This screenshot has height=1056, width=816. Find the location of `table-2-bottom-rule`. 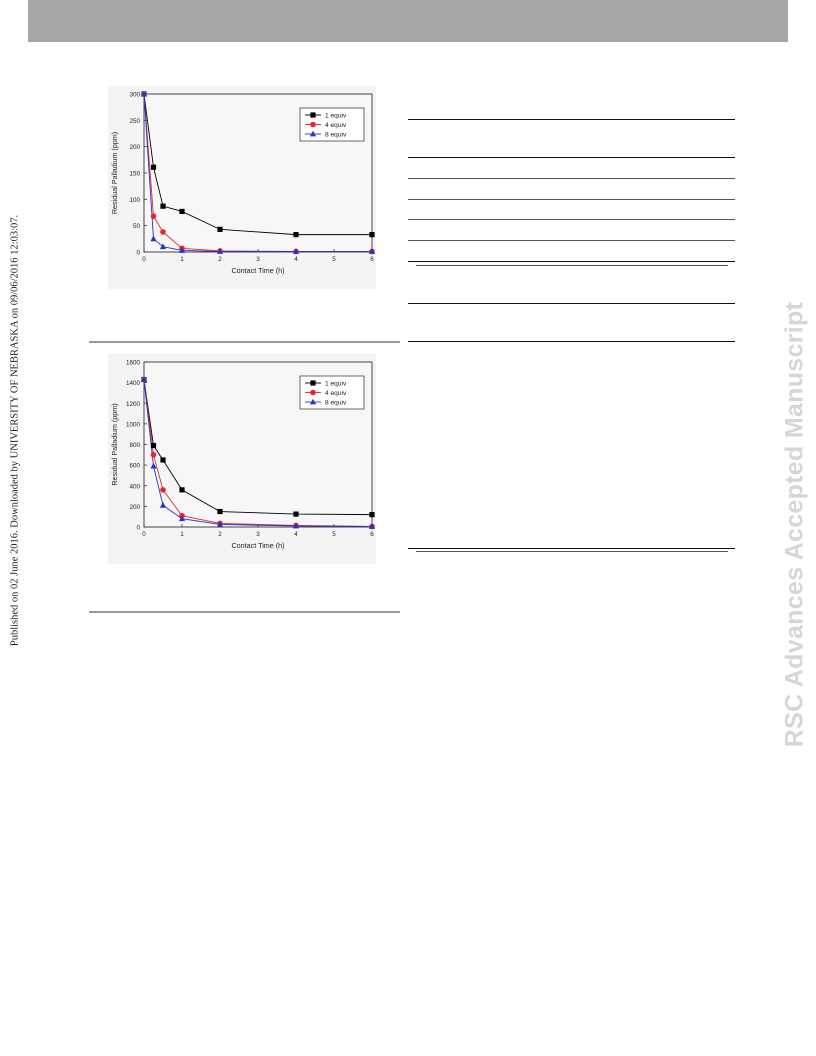

table-2-bottom-rule is located at coordinates (571, 548).